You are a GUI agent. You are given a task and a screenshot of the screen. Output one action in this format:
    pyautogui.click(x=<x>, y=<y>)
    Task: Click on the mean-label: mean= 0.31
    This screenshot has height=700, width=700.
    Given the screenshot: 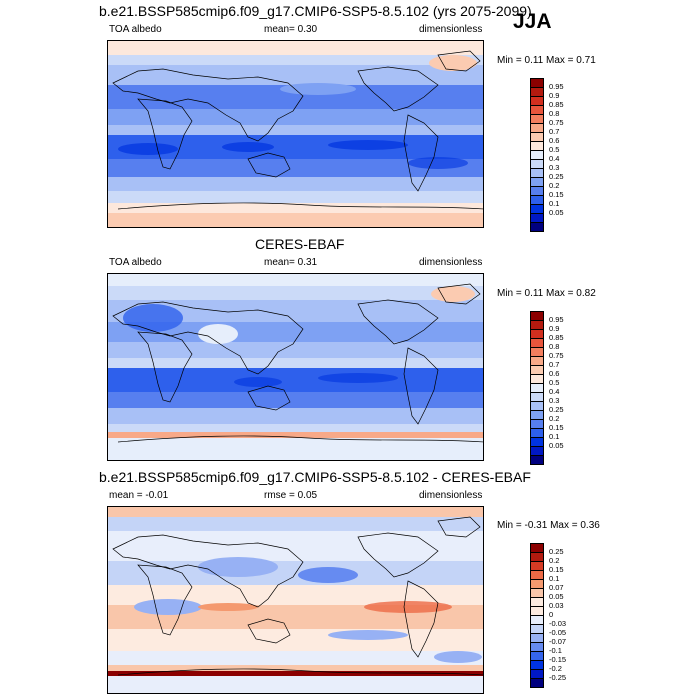 What is the action you would take?
    pyautogui.click(x=291, y=262)
    